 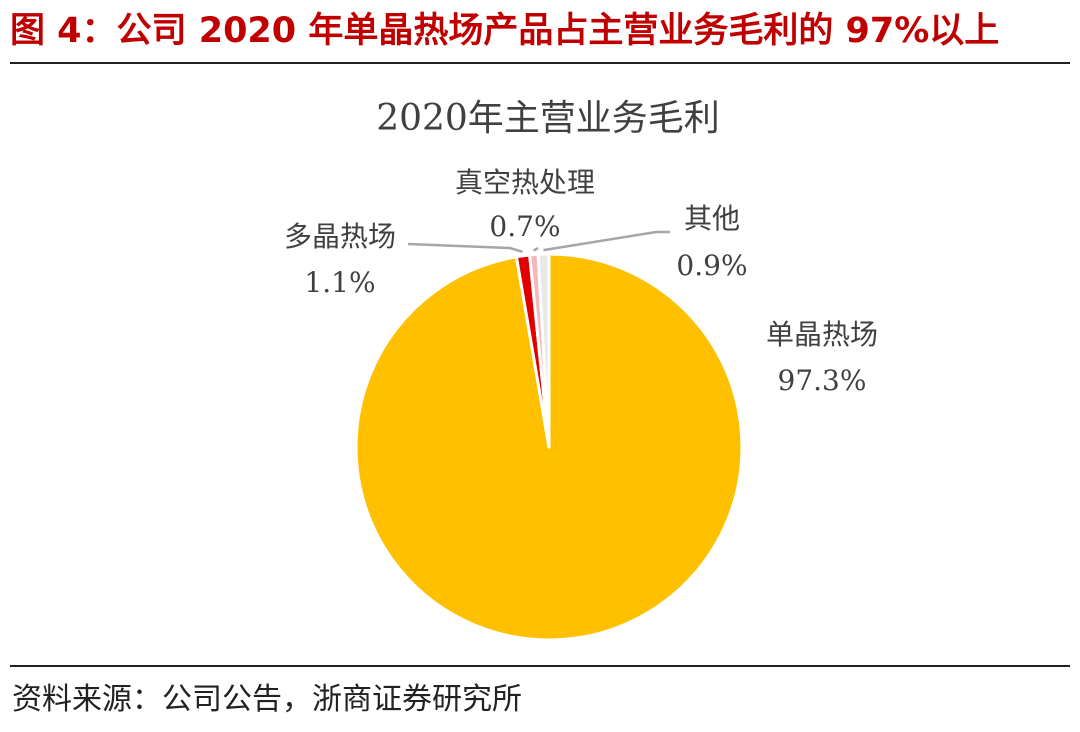 What do you see at coordinates (540, 63) in the screenshot?
I see `top-divider` at bounding box center [540, 63].